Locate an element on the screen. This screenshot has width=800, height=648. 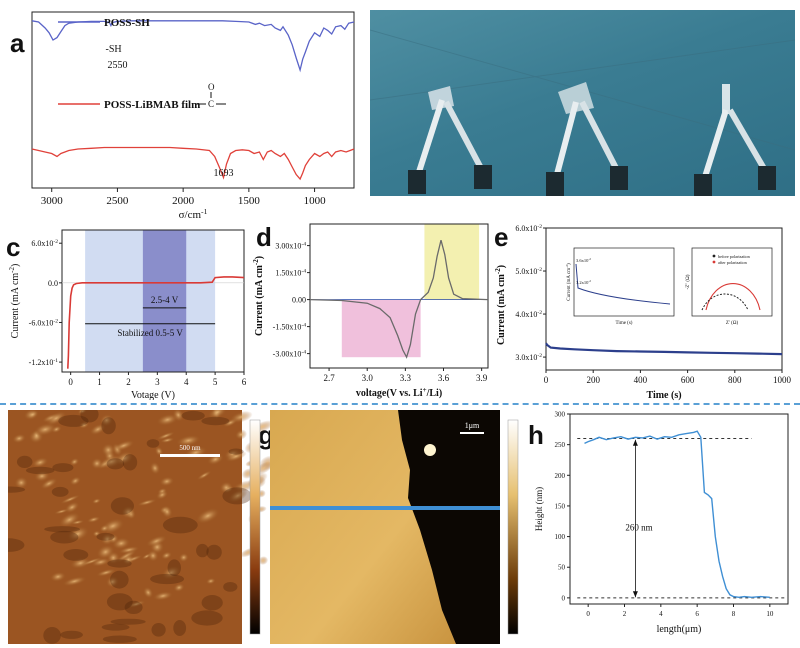
inset-1-y-tick-label: 3.2x10-2 is located at coordinates (583, 282).